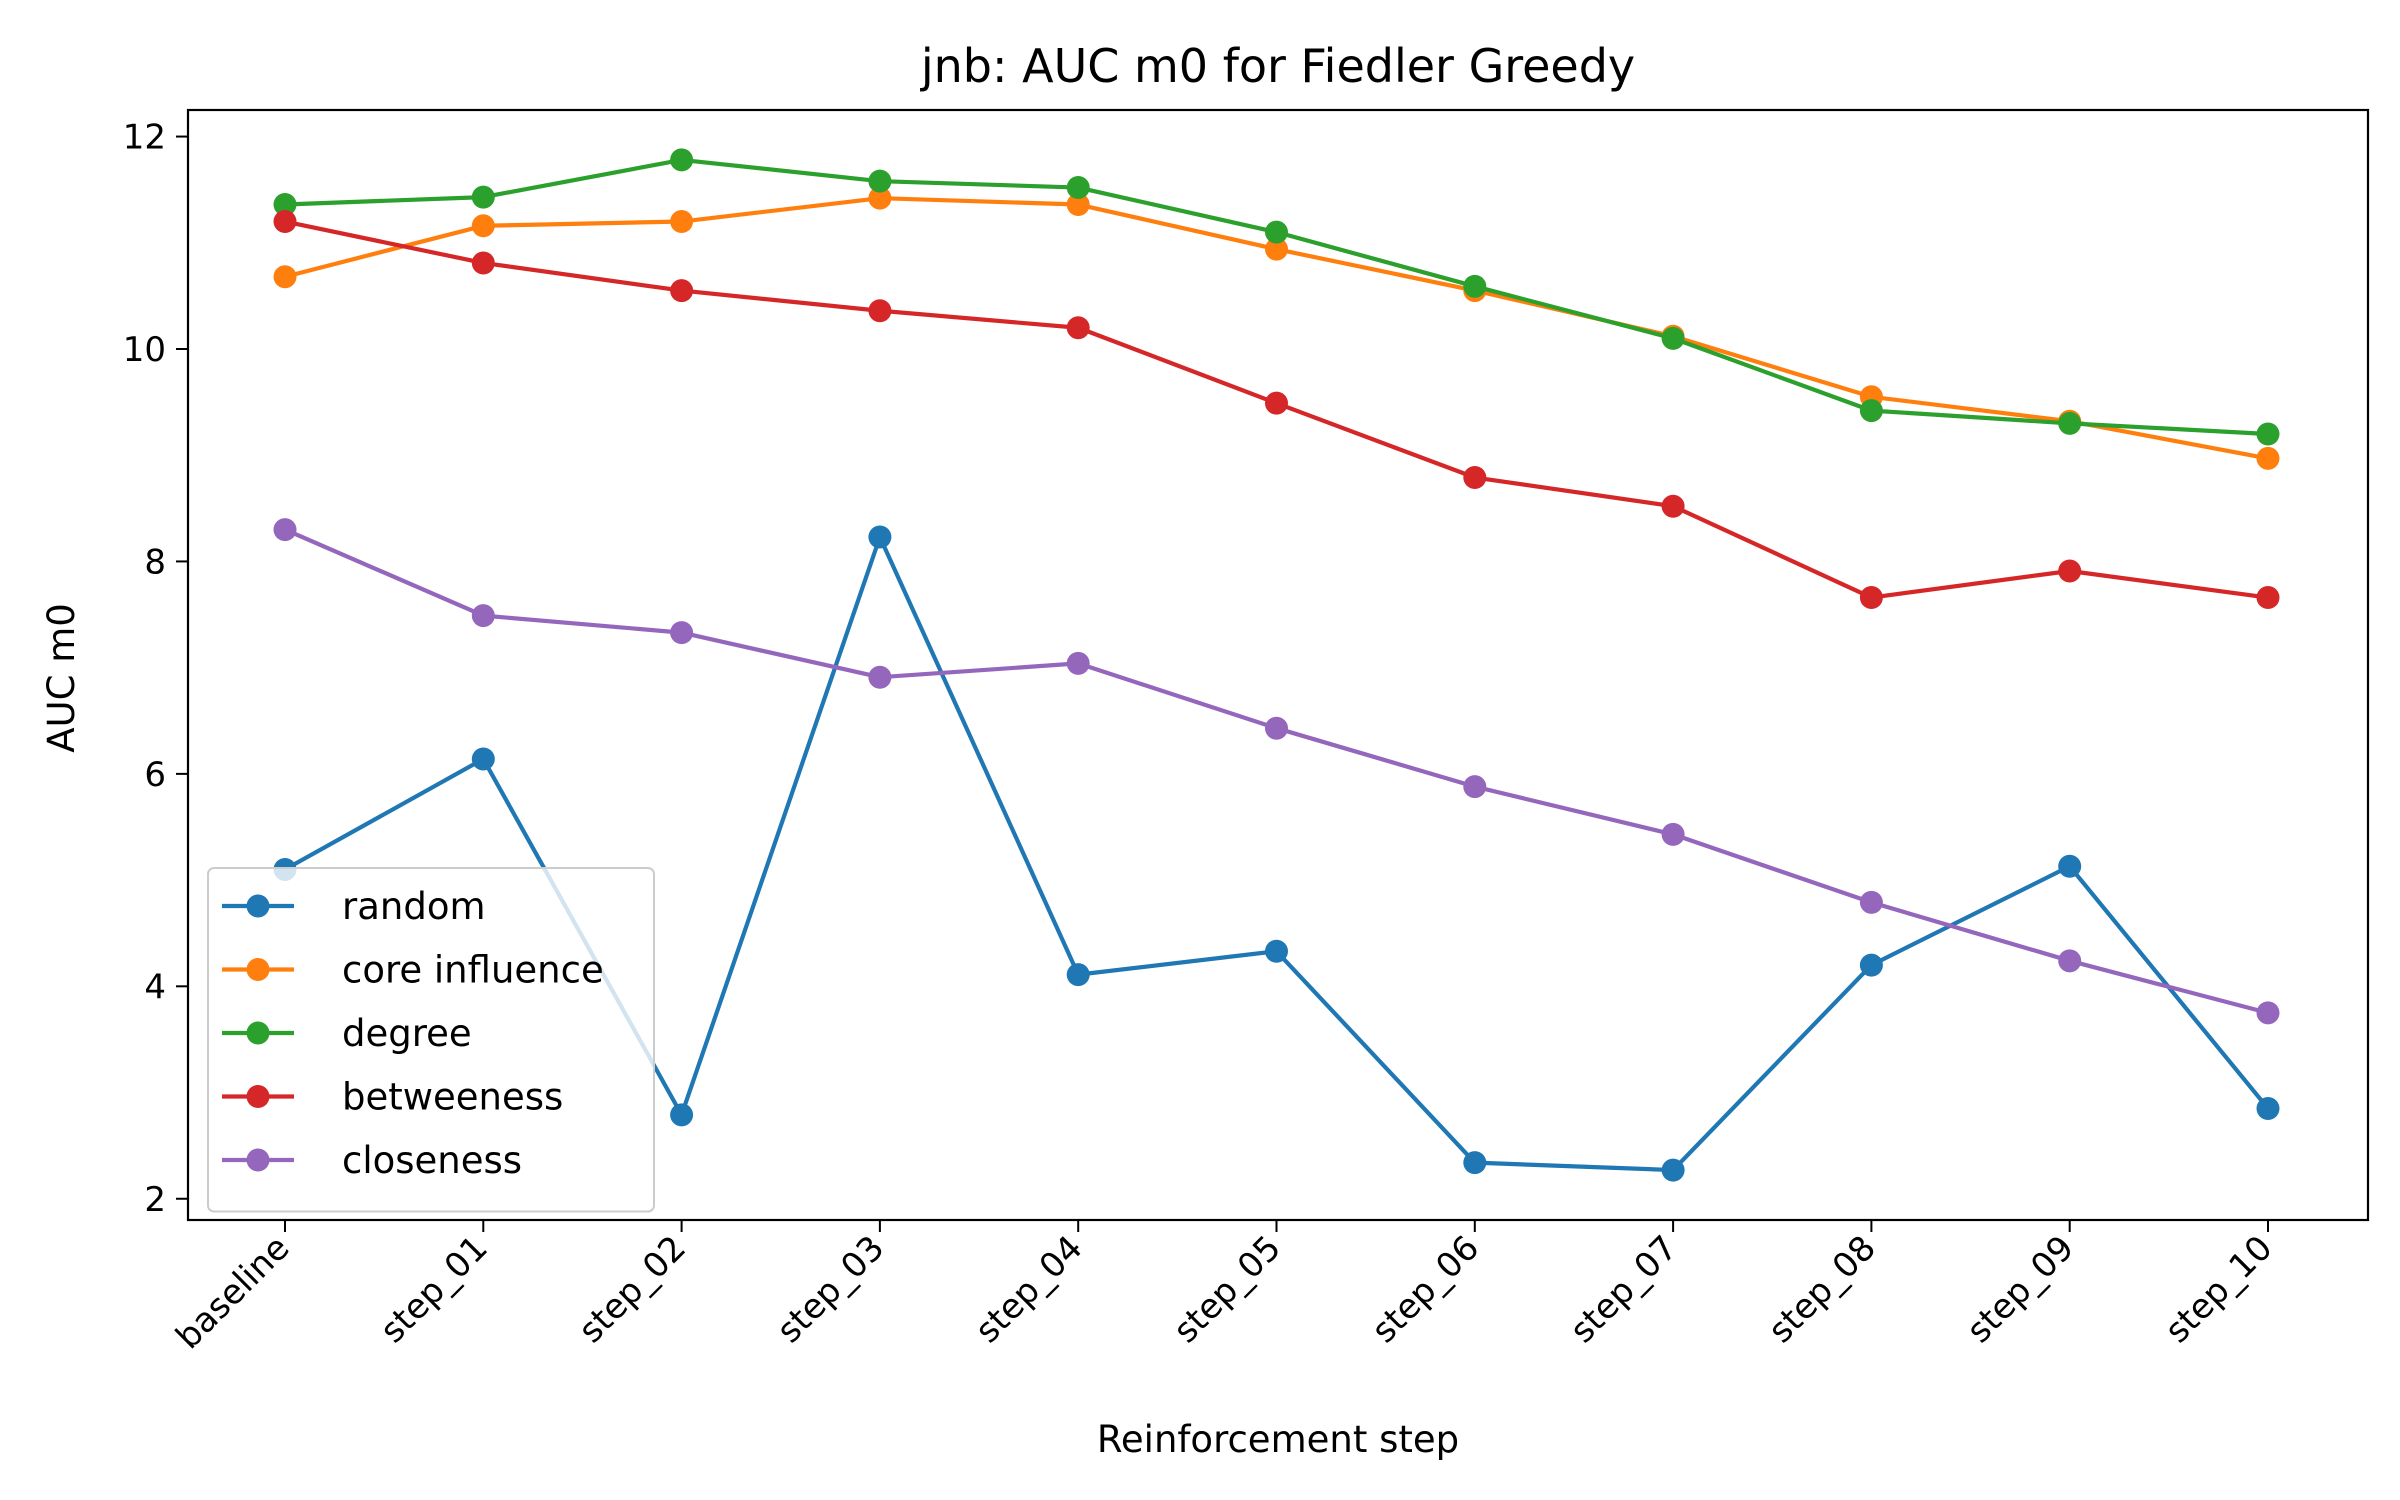 The width and height of the screenshot is (2400, 1500). I want to click on y-tick-label: 10, so click(144, 350).